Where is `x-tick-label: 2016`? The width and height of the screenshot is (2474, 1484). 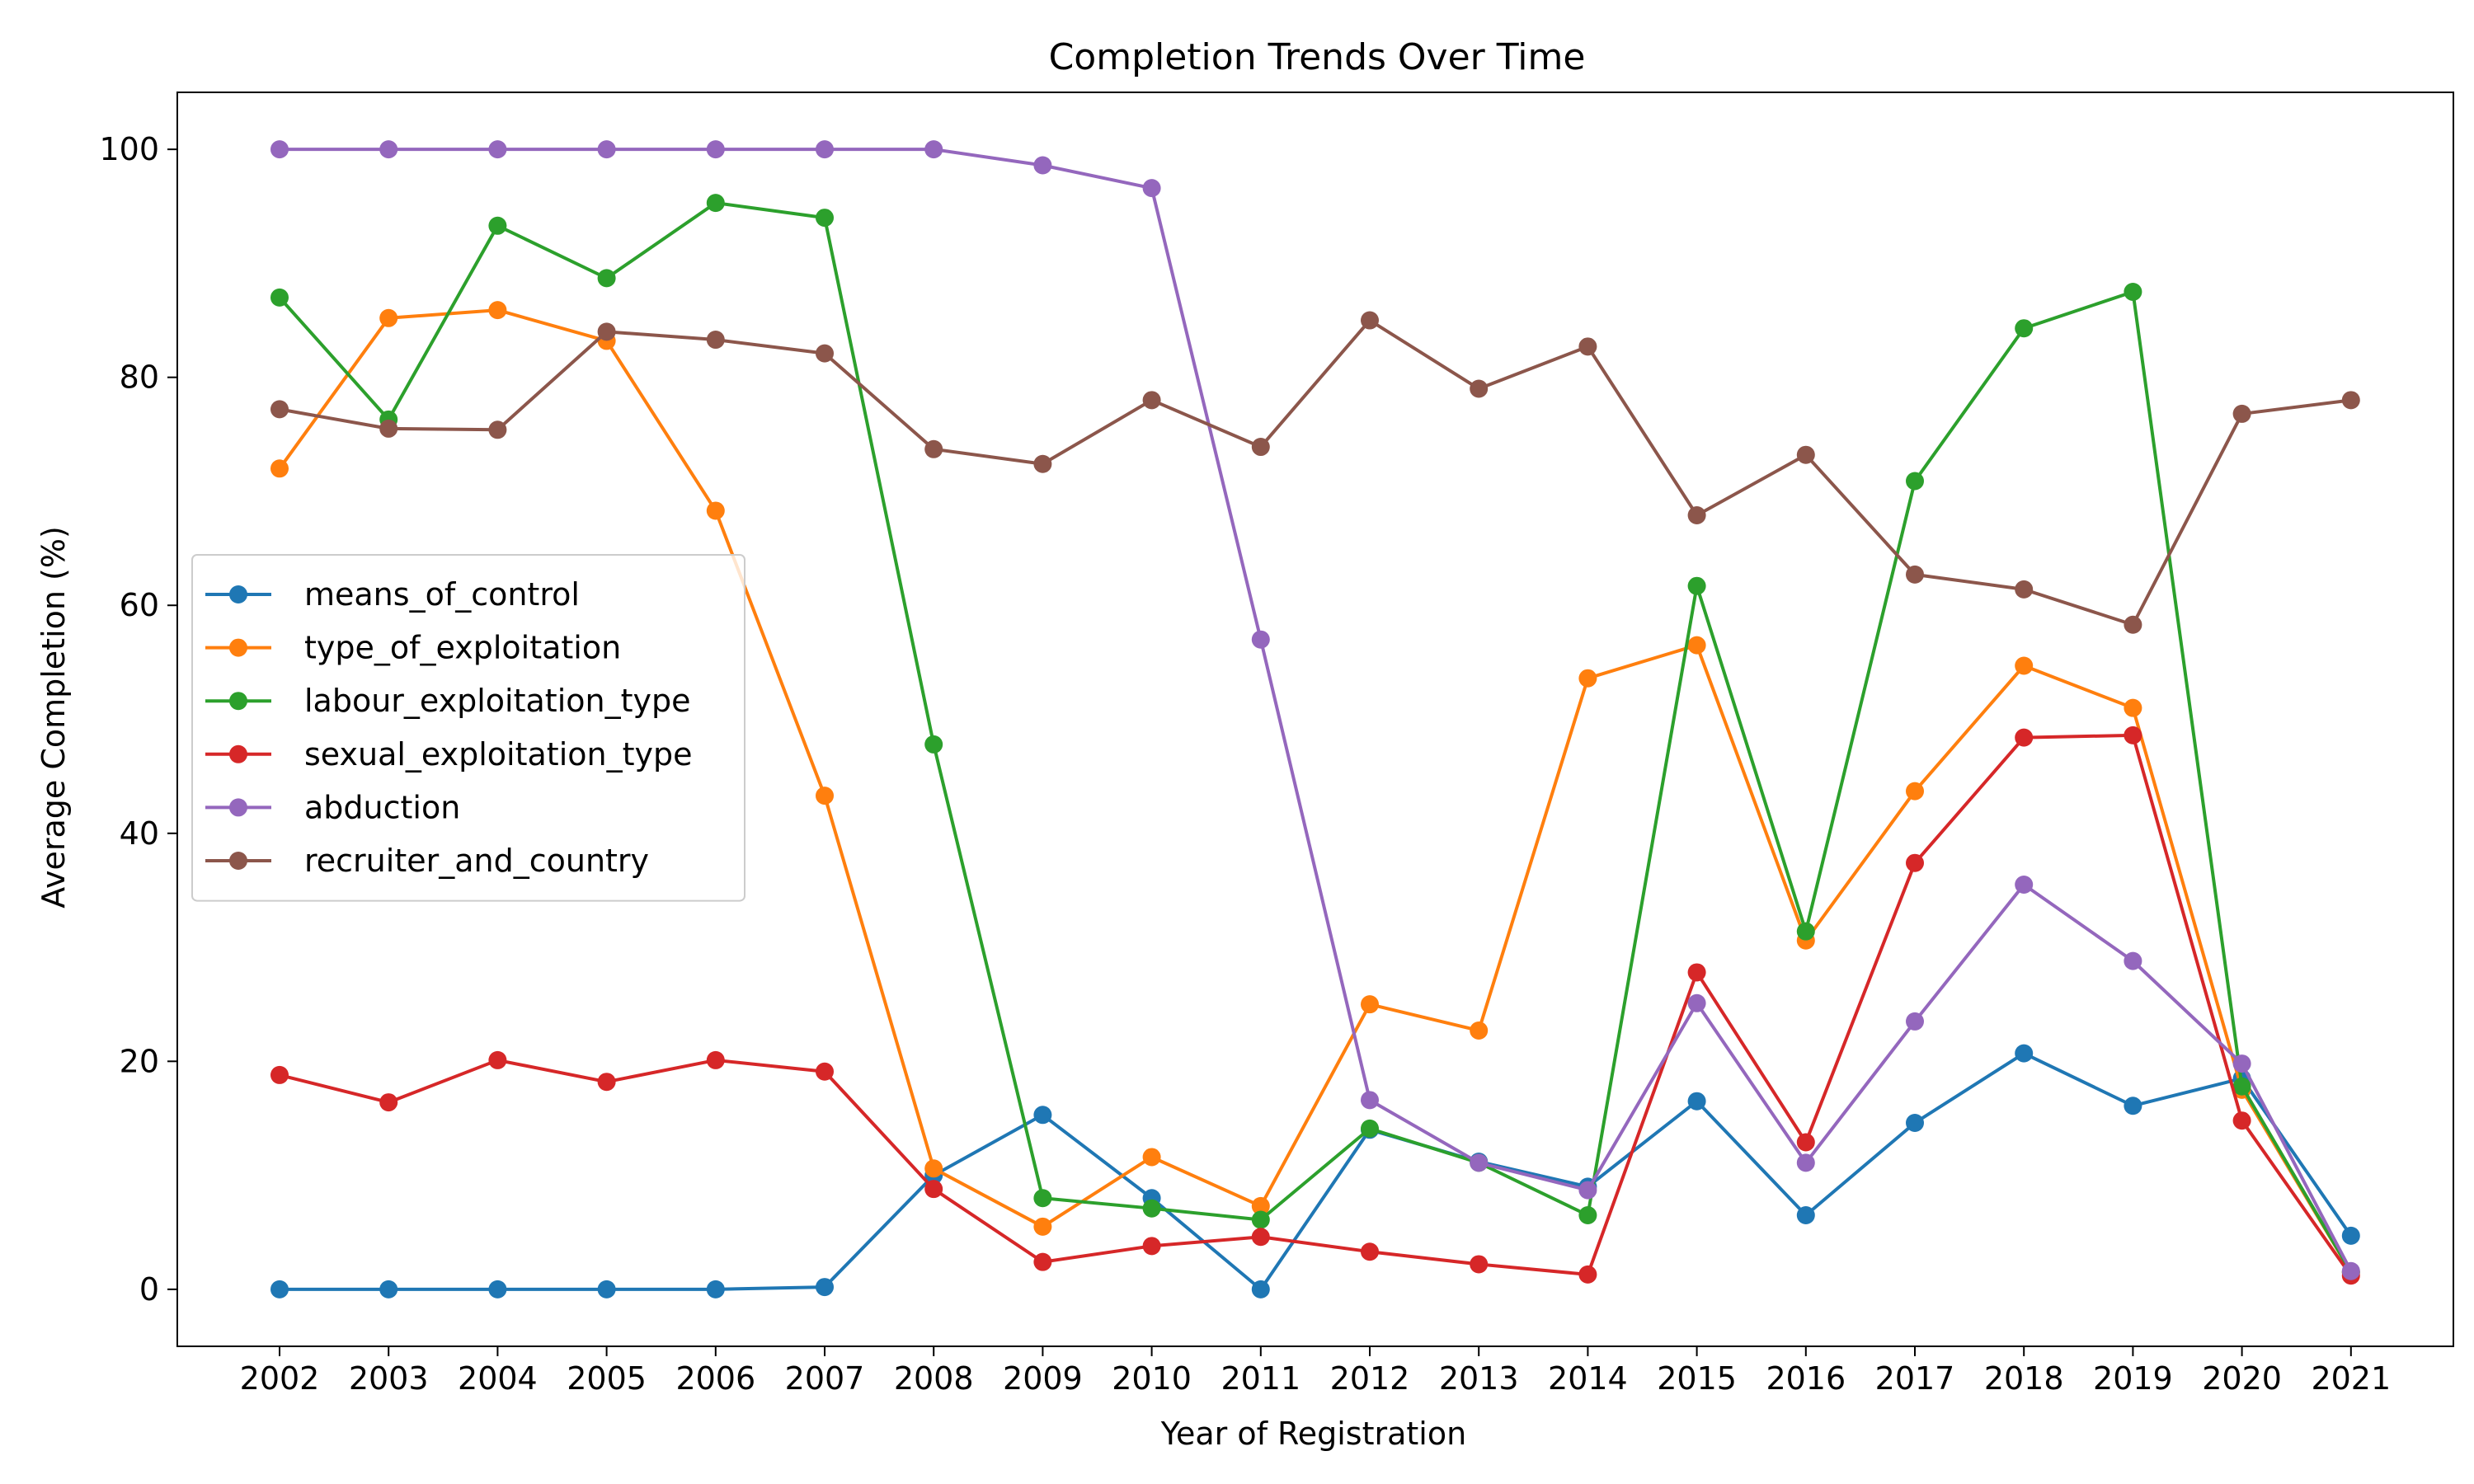
x-tick-label: 2016 is located at coordinates (1806, 1378).